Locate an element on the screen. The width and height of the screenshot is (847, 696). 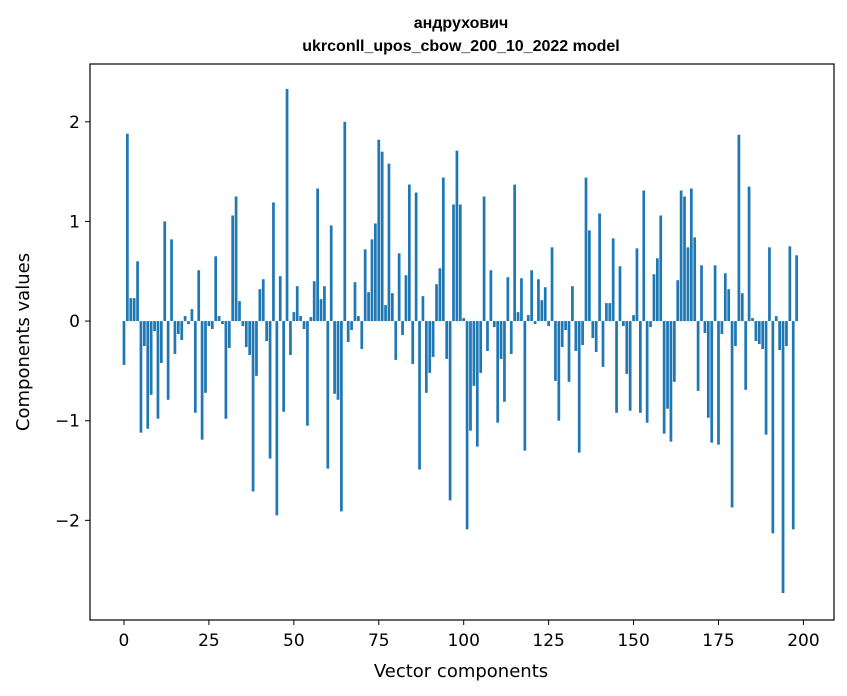
y-axis-label: Components values is located at coordinates (23, 342).